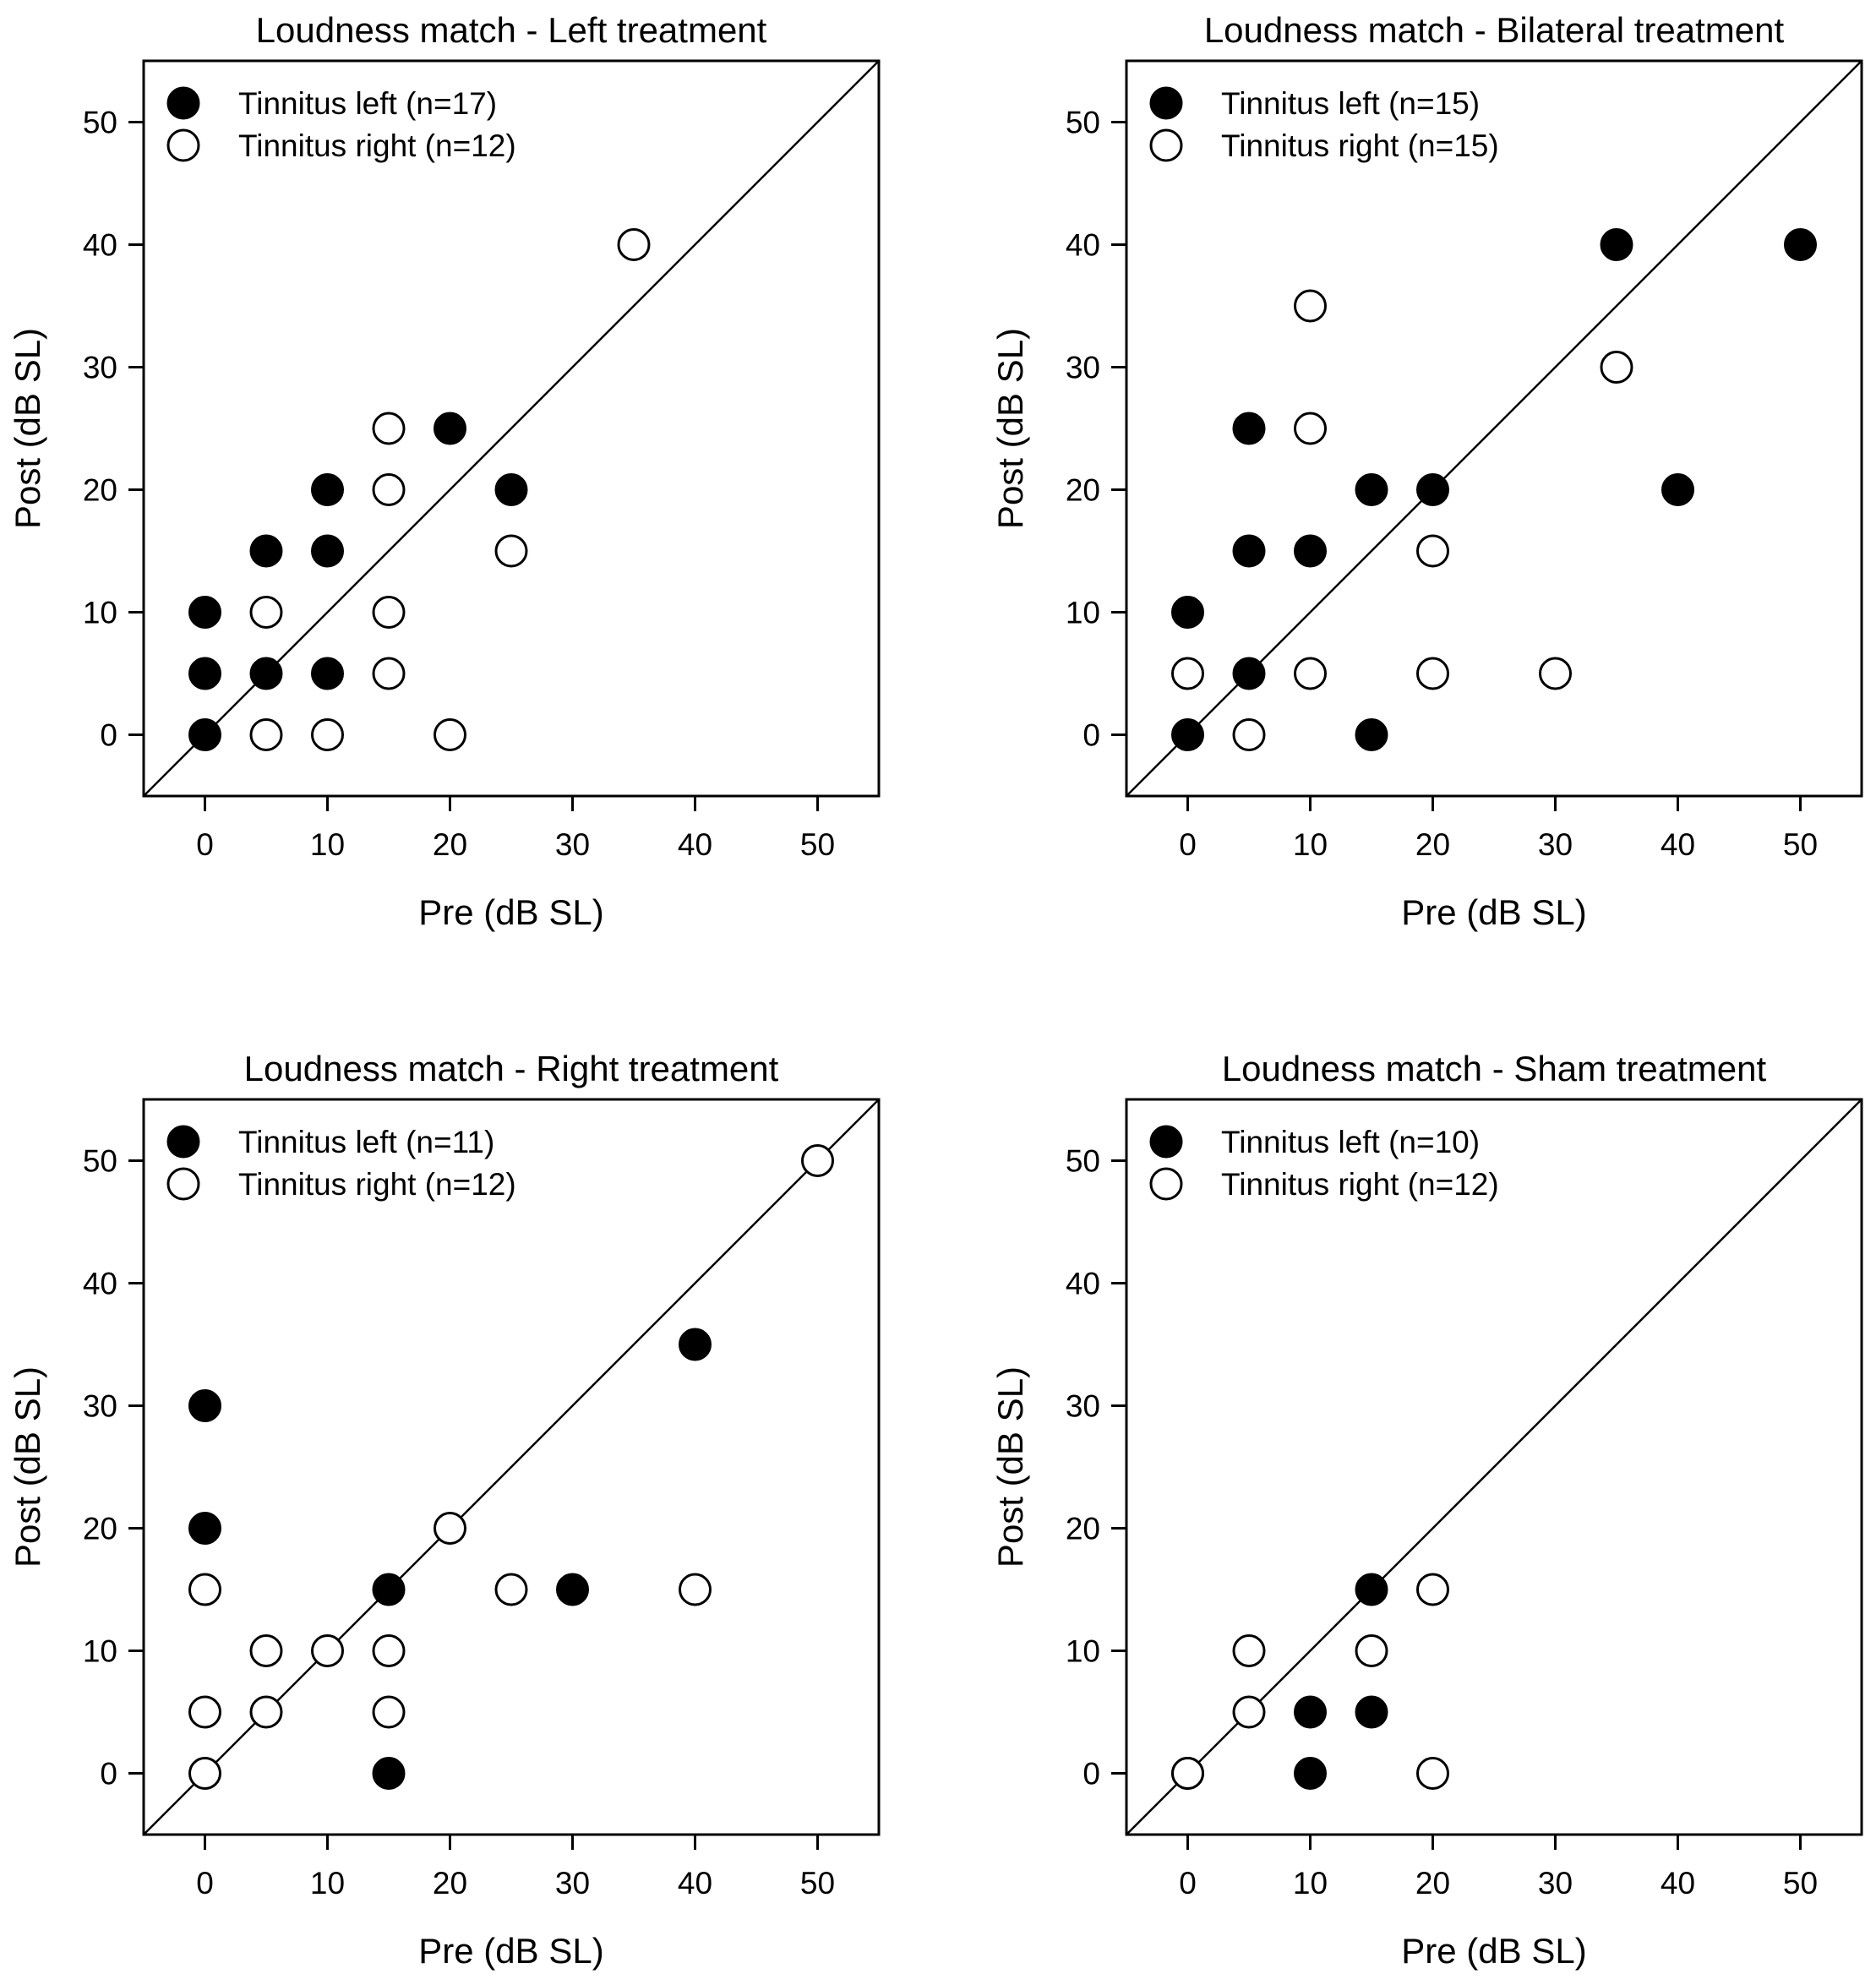  Describe the element at coordinates (367, 103) in the screenshot. I see `legend-label: Tinnitus left (n=17)` at that location.